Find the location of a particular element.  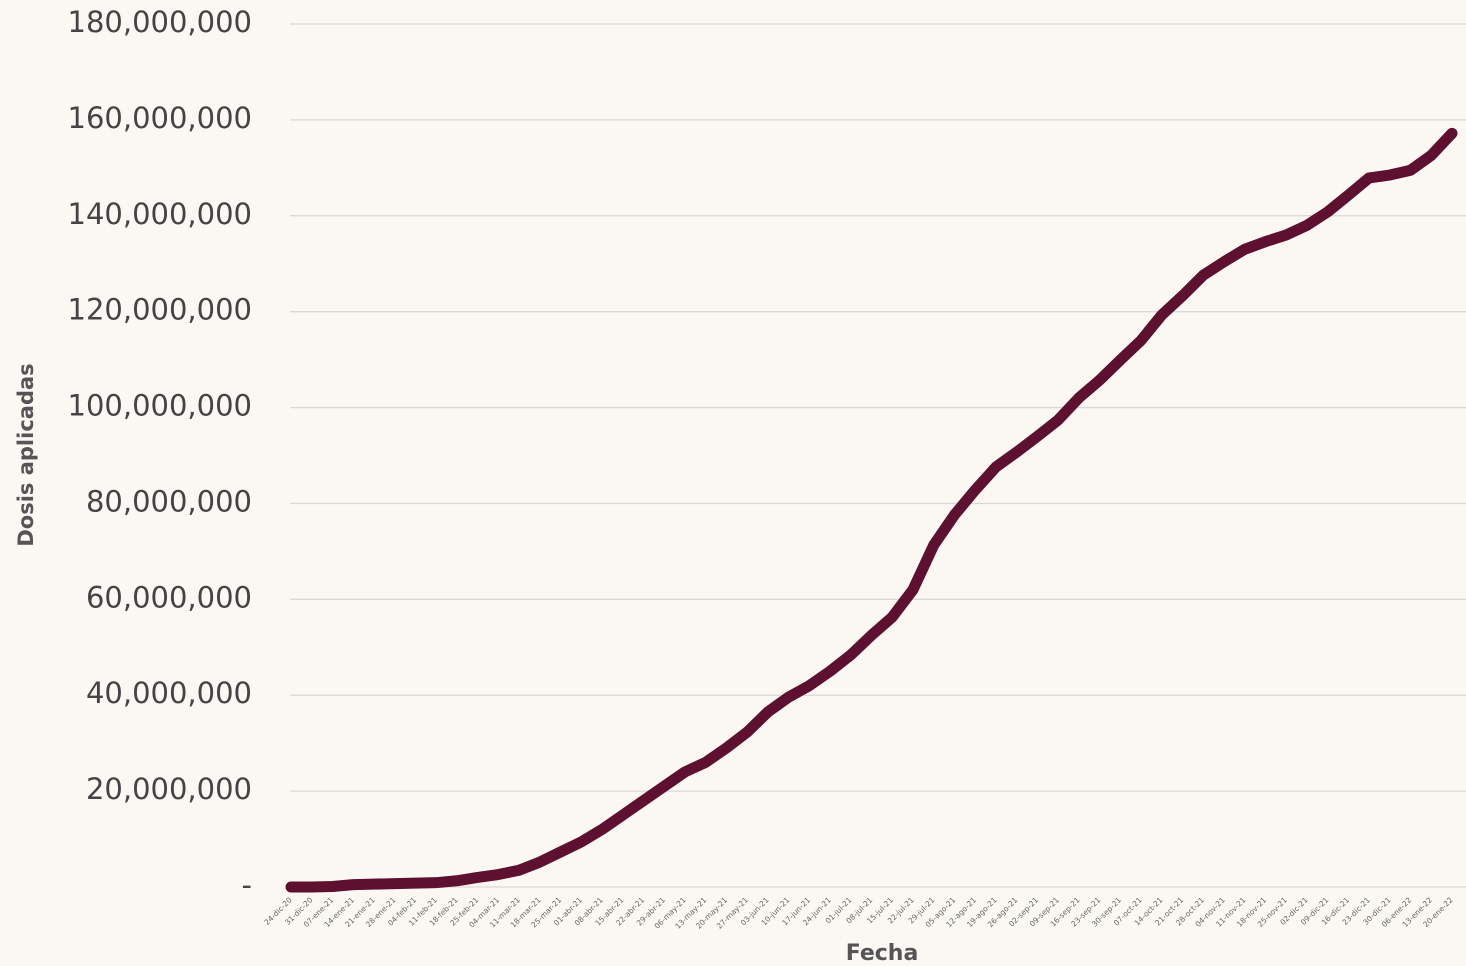

y-tick-label: - is located at coordinates (247, 885).